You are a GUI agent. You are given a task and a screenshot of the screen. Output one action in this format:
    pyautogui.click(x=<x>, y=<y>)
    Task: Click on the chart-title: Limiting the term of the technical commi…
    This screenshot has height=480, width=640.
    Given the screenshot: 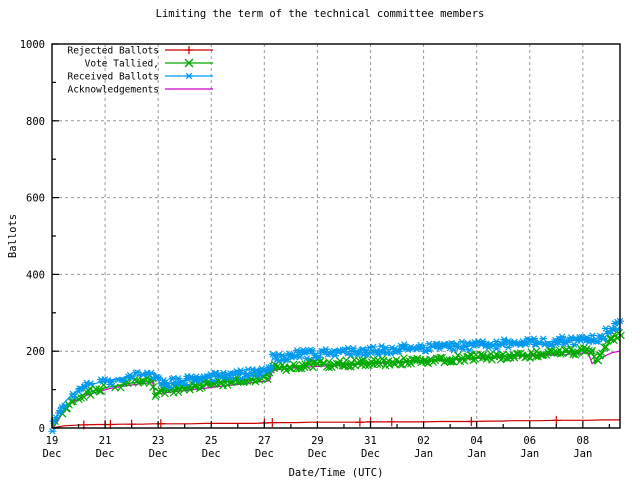 What is the action you would take?
    pyautogui.click(x=320, y=14)
    